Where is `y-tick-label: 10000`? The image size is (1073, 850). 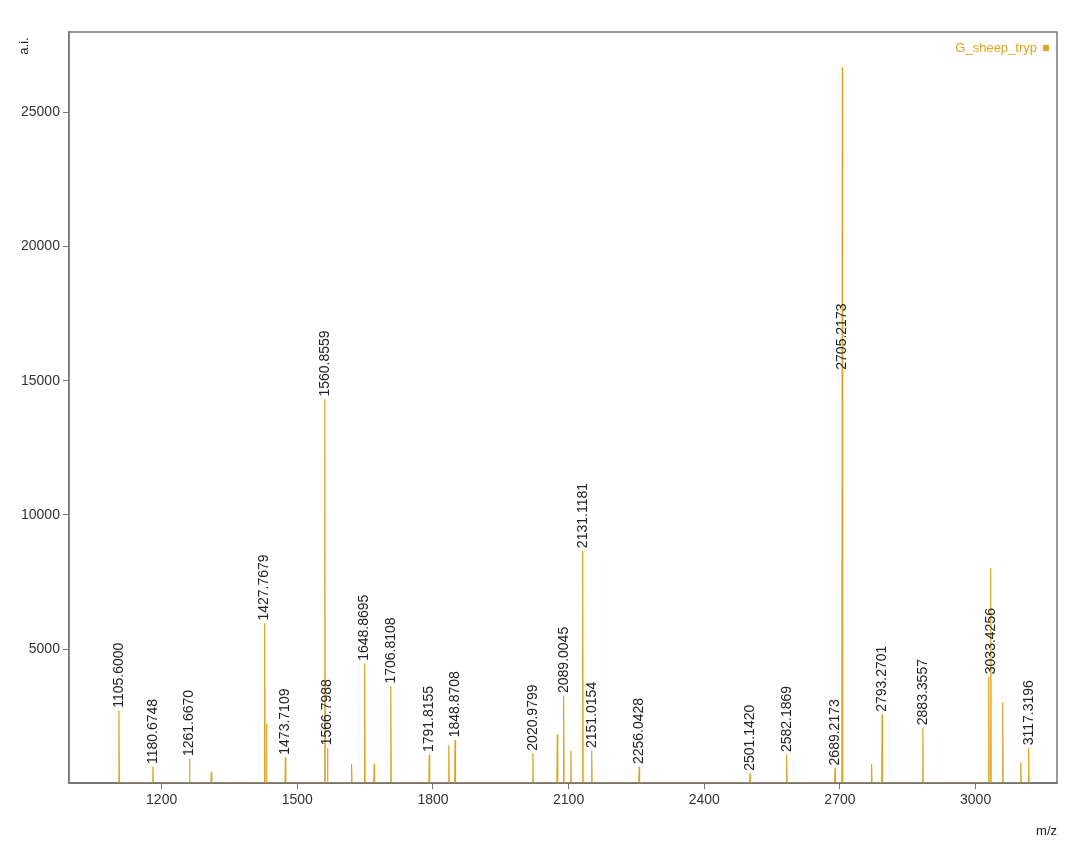
y-tick-label: 10000 is located at coordinates (40, 513).